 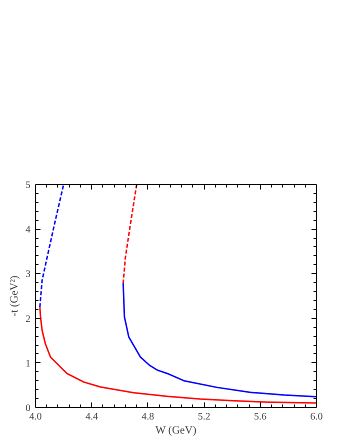 I want to click on x-tick-label: 5.6, so click(x=260, y=417).